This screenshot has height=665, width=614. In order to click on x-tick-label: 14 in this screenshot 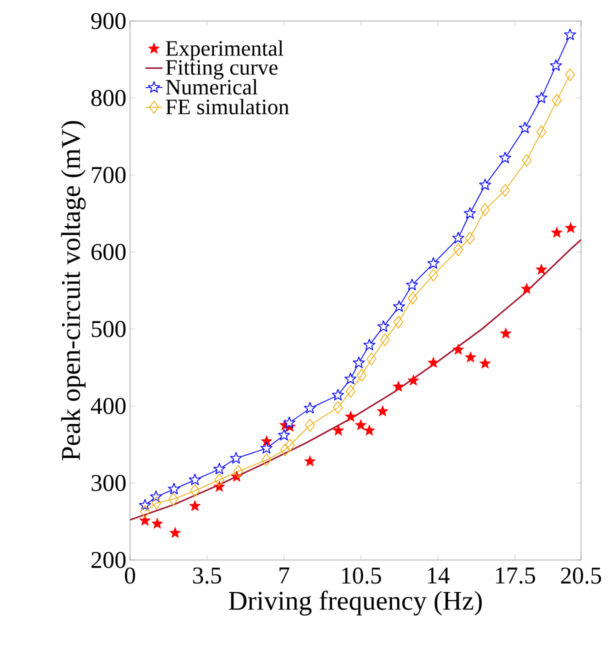, I will do `click(439, 576)`.